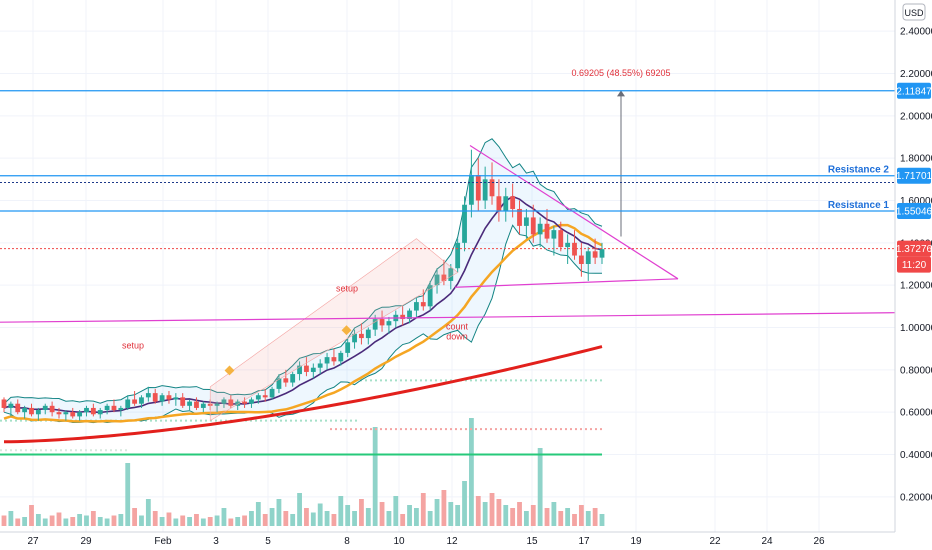 This screenshot has width=932, height=550. I want to click on x-tick-label: 29, so click(86, 541).